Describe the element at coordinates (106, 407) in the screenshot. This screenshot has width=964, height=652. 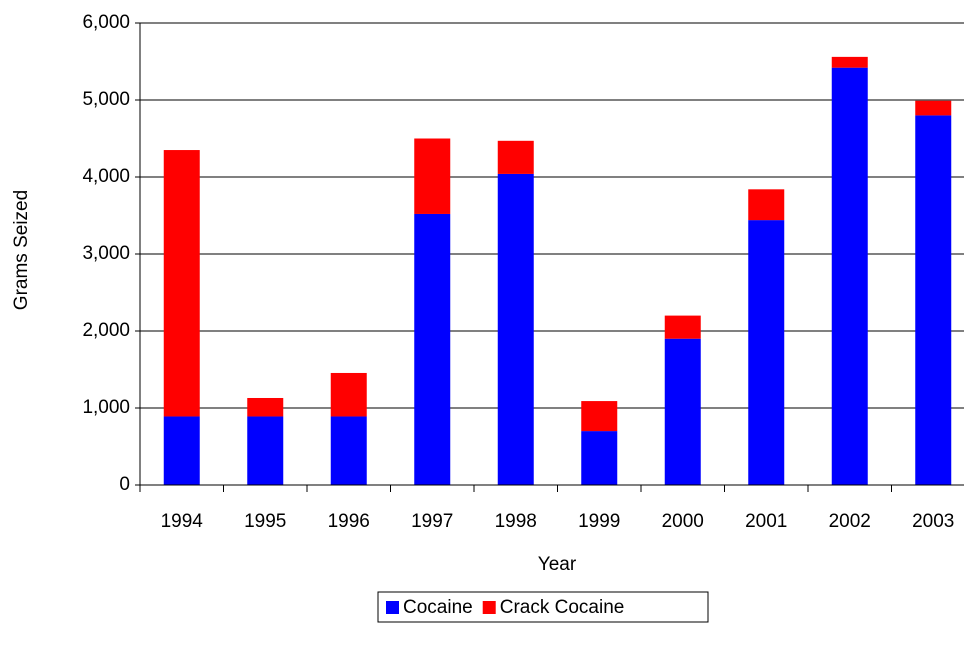
I see `y-tick-label: 1,000` at that location.